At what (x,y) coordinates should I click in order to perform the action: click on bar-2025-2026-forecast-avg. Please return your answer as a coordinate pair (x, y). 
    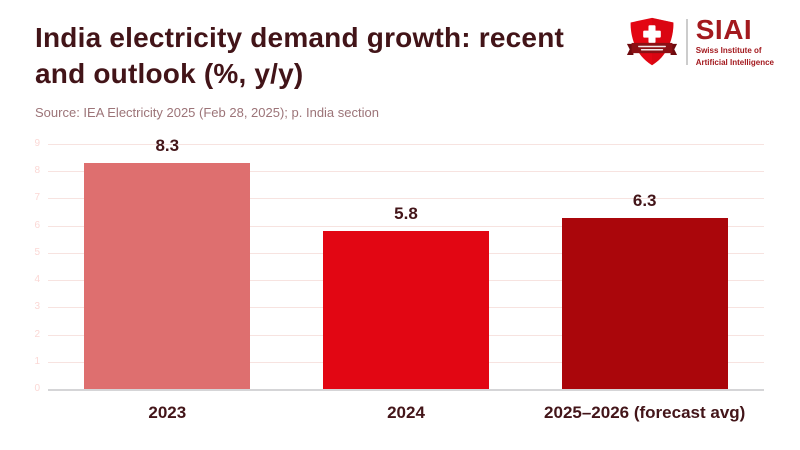
    Looking at the image, I should click on (644, 303).